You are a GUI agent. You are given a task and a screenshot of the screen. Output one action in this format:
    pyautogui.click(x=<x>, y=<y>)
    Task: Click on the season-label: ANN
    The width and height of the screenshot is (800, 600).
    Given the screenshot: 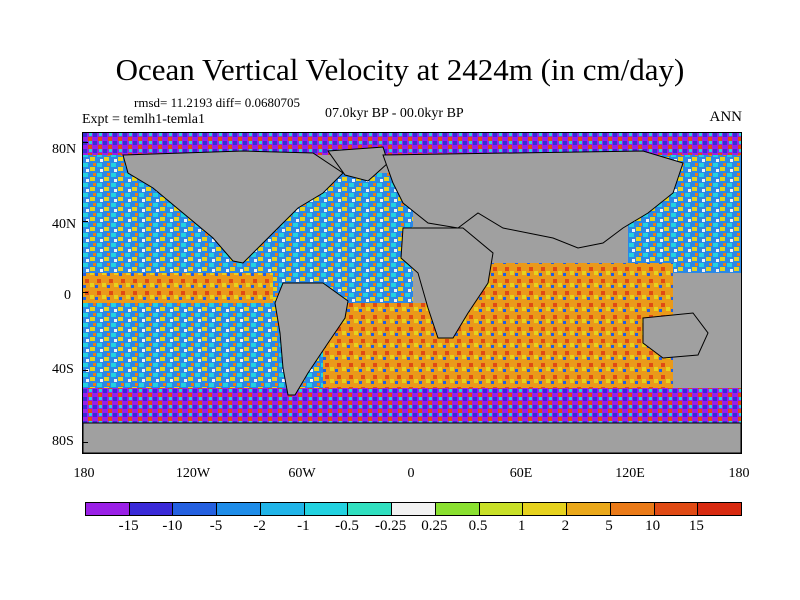 What is the action you would take?
    pyautogui.click(x=726, y=117)
    